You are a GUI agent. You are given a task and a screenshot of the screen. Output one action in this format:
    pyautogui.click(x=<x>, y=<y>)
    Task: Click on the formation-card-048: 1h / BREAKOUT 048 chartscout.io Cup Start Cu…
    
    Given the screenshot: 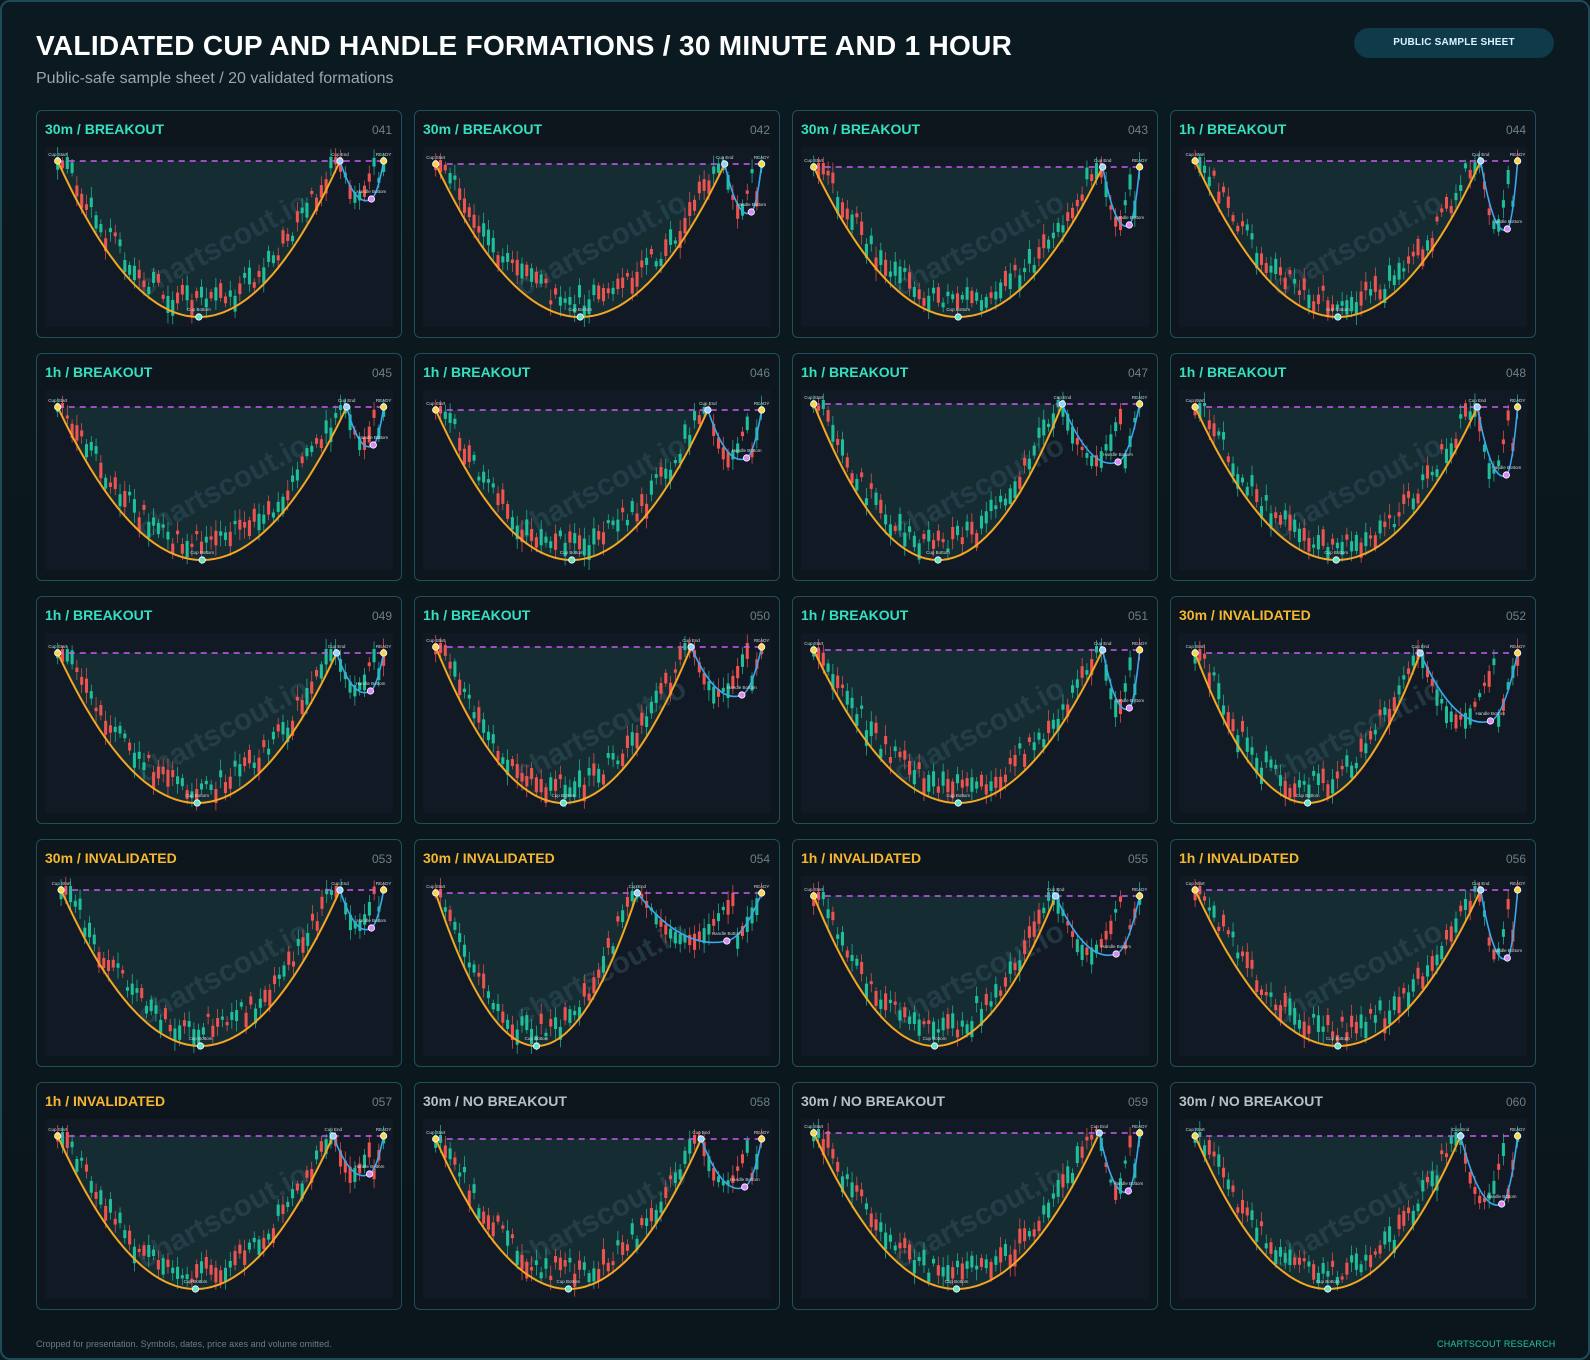 What is the action you would take?
    pyautogui.click(x=1353, y=467)
    